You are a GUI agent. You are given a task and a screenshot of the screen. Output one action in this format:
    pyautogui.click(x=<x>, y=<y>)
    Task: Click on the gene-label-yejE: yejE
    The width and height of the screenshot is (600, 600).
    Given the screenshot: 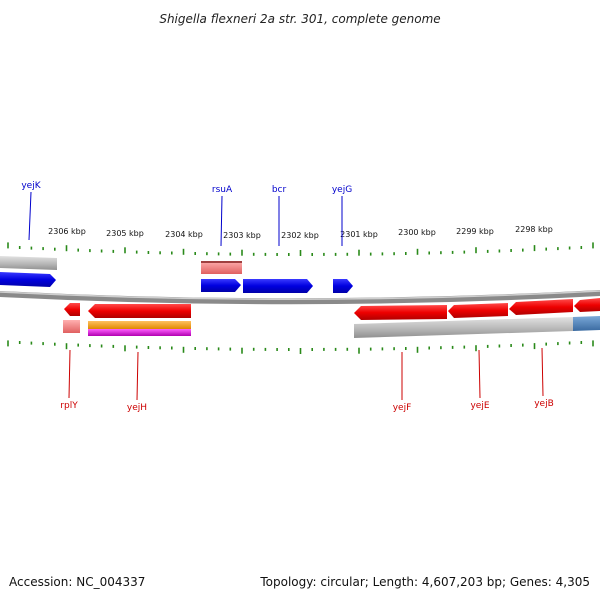 What is the action you would take?
    pyautogui.click(x=479, y=406)
    